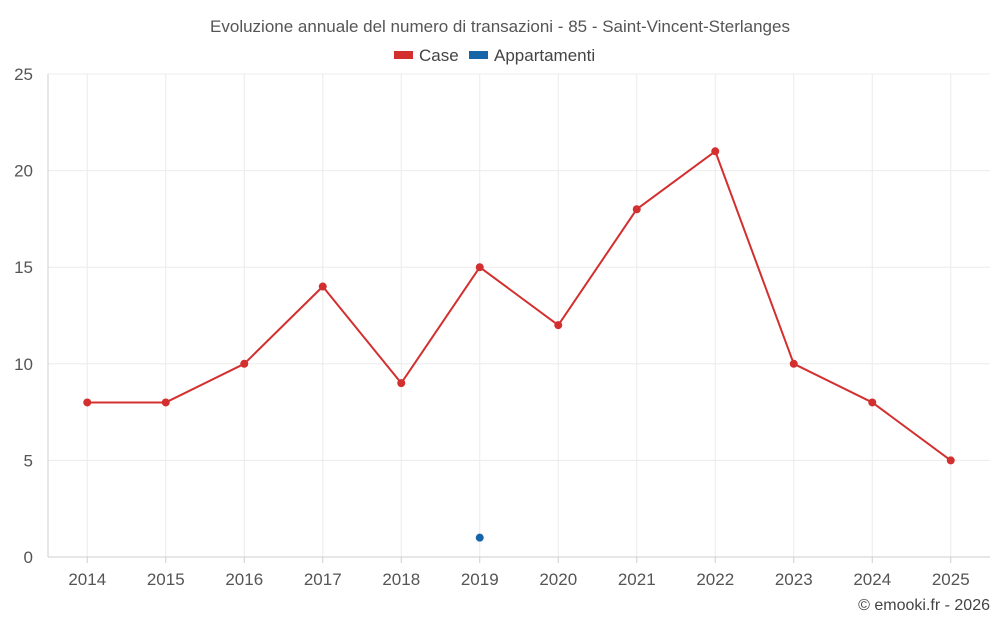  What do you see at coordinates (166, 579) in the screenshot?
I see `x-tick-label: 2015` at bounding box center [166, 579].